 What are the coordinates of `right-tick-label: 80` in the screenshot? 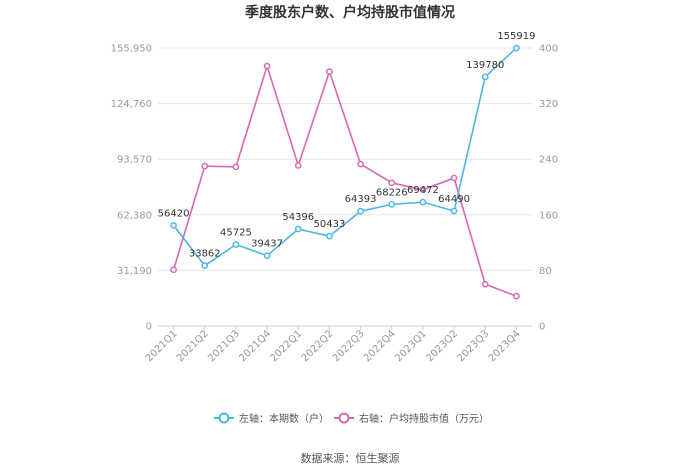 It's located at (545, 271).